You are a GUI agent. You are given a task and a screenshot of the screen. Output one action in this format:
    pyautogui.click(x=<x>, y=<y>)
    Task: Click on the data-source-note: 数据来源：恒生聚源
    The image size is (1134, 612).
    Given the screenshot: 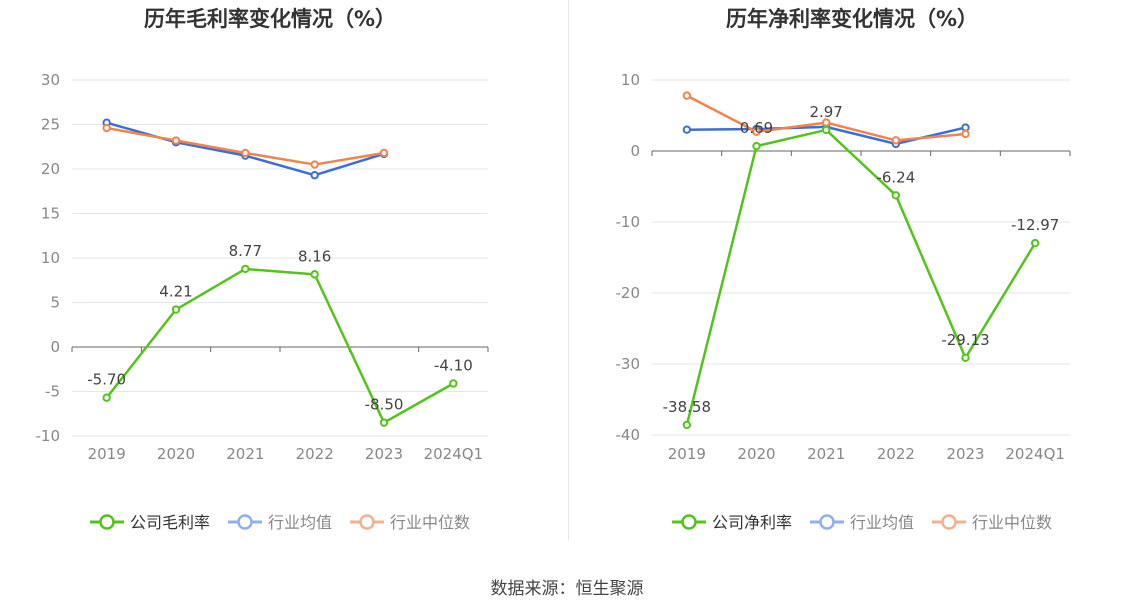 What is the action you would take?
    pyautogui.click(x=567, y=589)
    